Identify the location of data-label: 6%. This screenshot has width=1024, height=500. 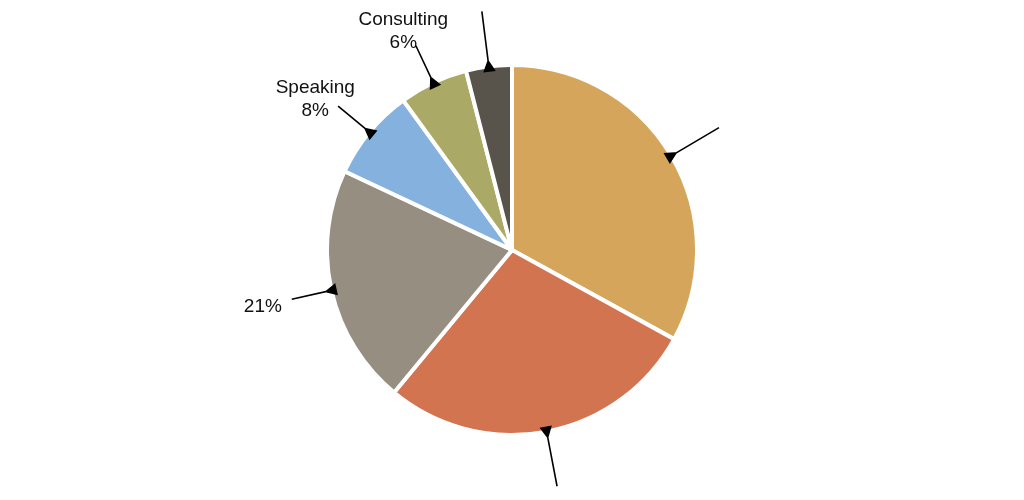
(403, 41).